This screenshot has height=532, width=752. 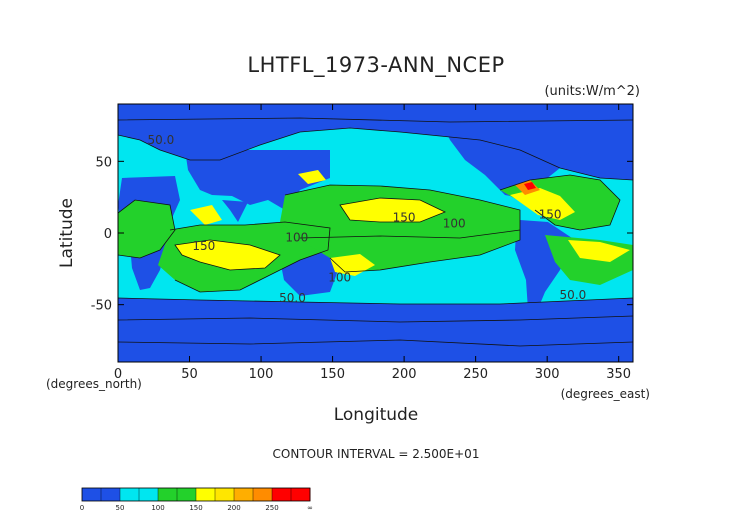 What do you see at coordinates (189, 374) in the screenshot?
I see `x-tick-label: 50` at bounding box center [189, 374].